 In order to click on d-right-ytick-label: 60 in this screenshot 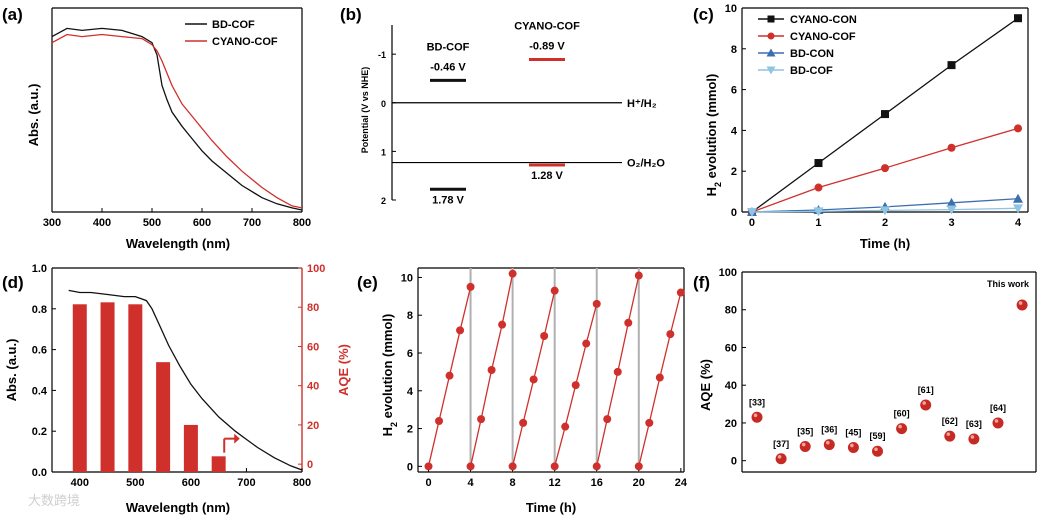, I will do `click(313, 347)`.